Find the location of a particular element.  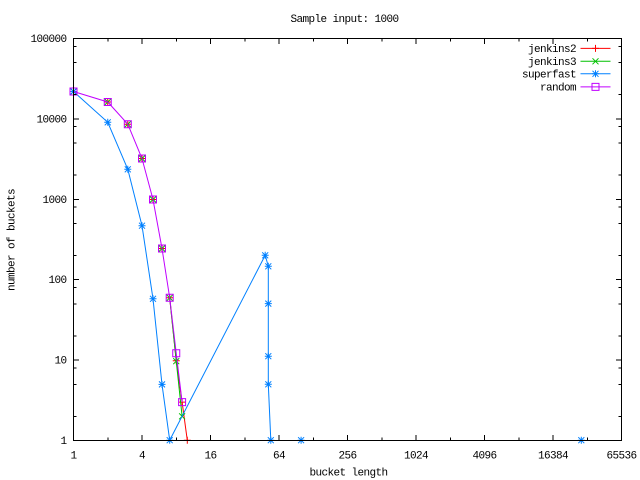

svg-text: 16384 is located at coordinates (553, 457).